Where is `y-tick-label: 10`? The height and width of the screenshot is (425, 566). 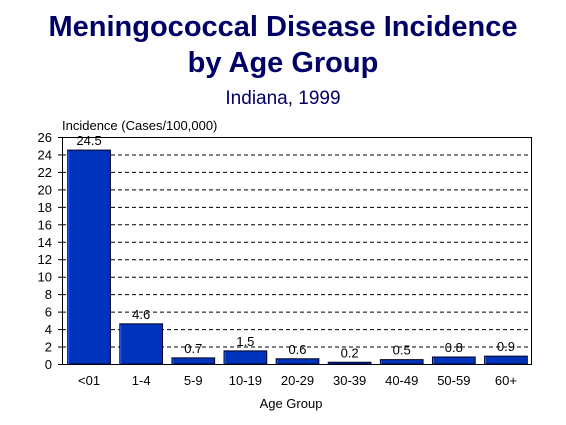
y-tick-label: 10 is located at coordinates (45, 277).